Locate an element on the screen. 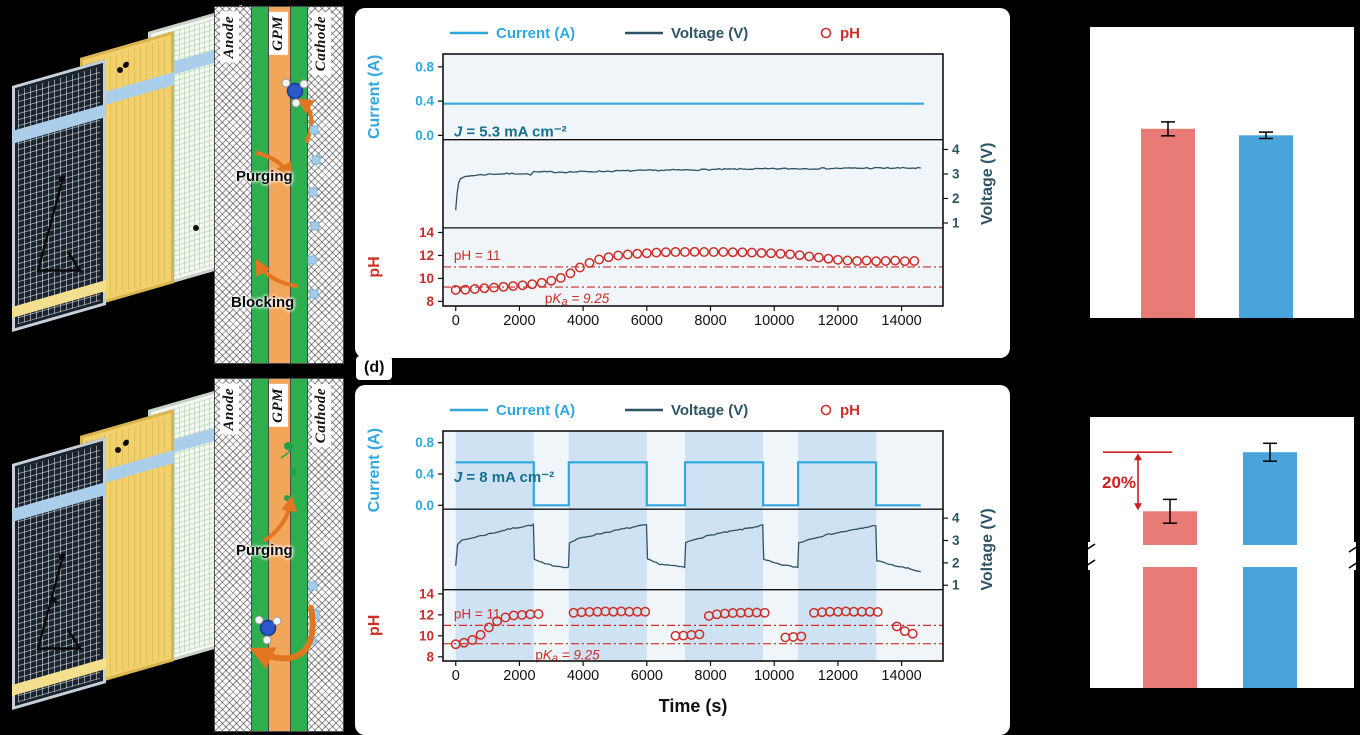 Image resolution: width=1360 pixels, height=735 pixels. bar-chart-top is located at coordinates (1222, 172).